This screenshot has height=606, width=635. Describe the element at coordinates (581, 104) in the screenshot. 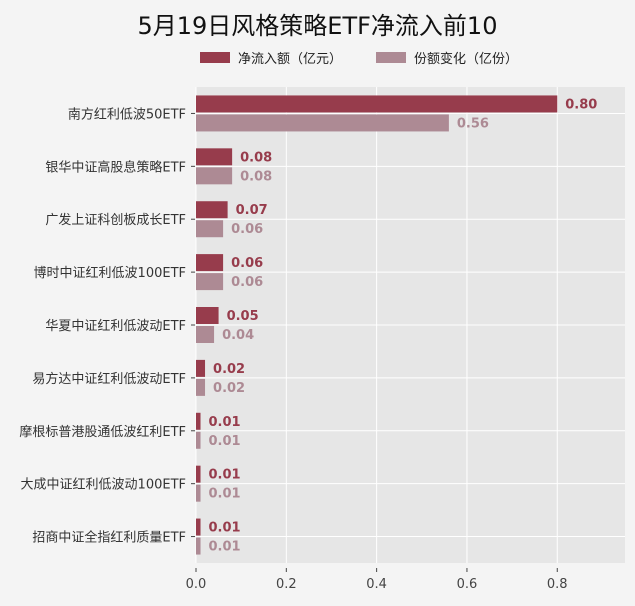

I see `data-label: 0.80` at that location.